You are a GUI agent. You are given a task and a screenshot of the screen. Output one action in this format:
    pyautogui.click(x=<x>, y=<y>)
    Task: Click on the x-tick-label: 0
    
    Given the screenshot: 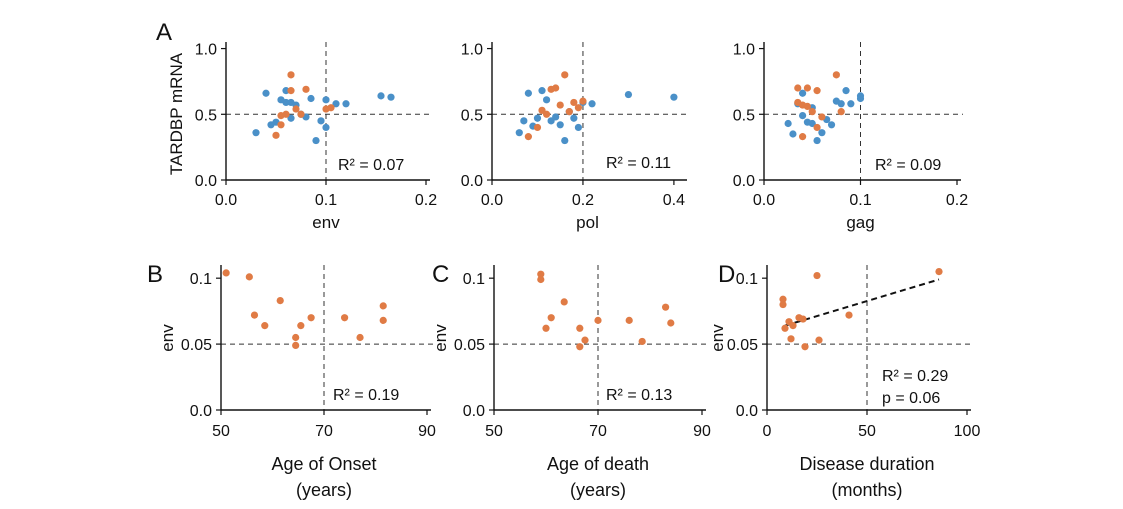 What is the action you would take?
    pyautogui.click(x=767, y=431)
    